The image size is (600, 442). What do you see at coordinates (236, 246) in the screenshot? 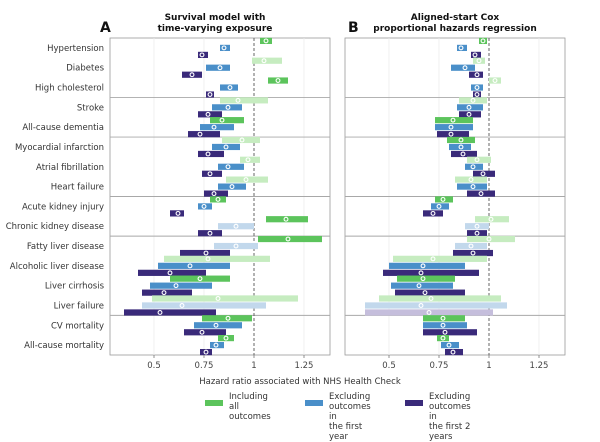
I see `panel-A-point-10-y1` at bounding box center [236, 246].